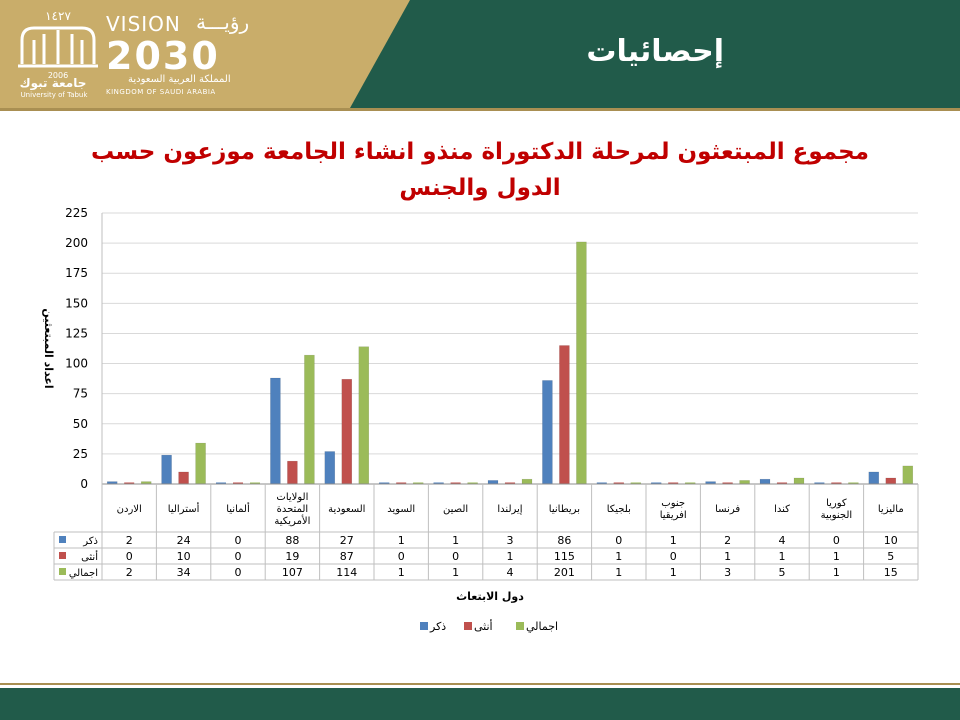 This screenshot has height=720, width=960. I want to click on x-tick-label: ماليزيا, so click(891, 509).